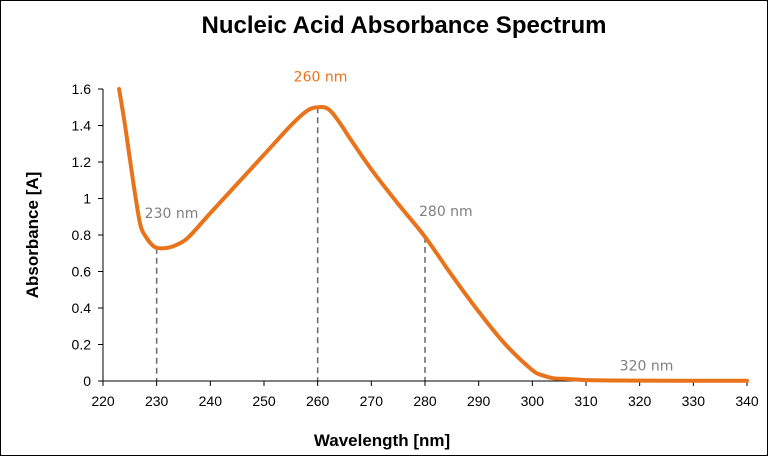 This screenshot has width=768, height=456. I want to click on annotation-label: 320 nm, so click(647, 367).